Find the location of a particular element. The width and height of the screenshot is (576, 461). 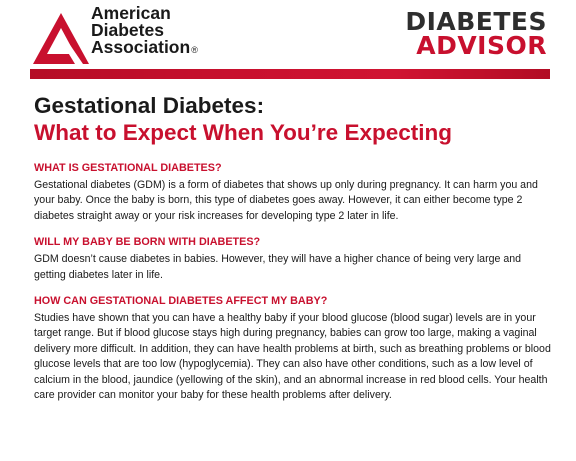

ada-wordmark: American Diabetes Association® is located at coordinates (171, 31).